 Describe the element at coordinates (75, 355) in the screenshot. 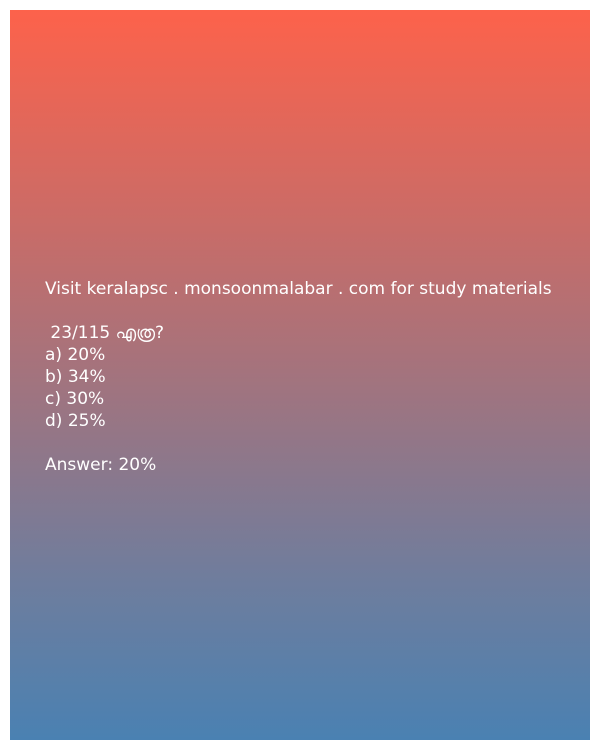

I see `option-a: a) 20%` at that location.